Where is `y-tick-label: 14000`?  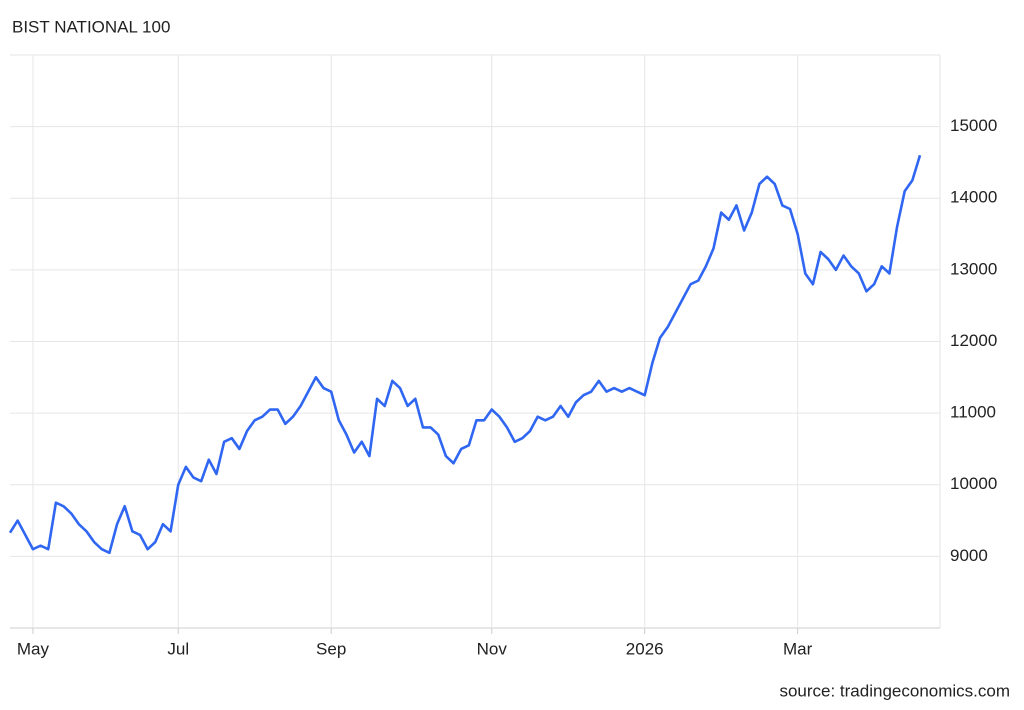 y-tick-label: 14000 is located at coordinates (973, 197).